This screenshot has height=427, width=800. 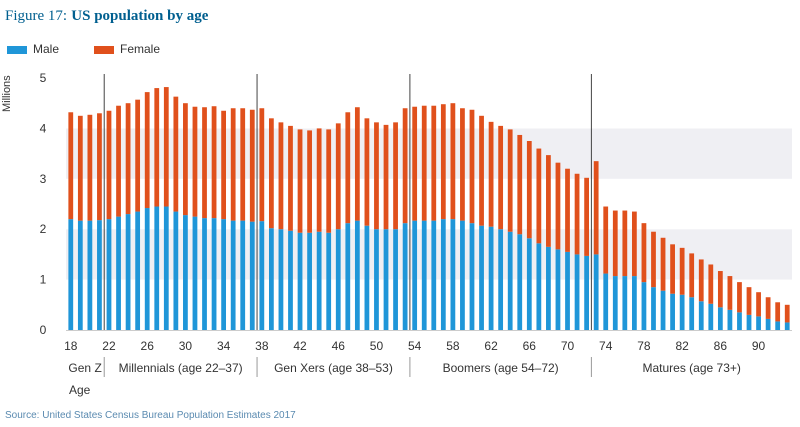 I want to click on x-tick-label: 82, so click(x=682, y=346).